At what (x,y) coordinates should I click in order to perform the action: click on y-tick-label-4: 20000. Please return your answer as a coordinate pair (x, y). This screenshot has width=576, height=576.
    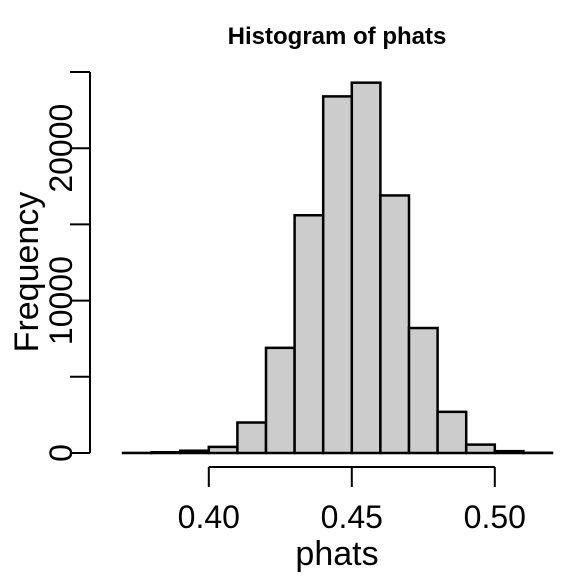
    Looking at the image, I should click on (61, 148).